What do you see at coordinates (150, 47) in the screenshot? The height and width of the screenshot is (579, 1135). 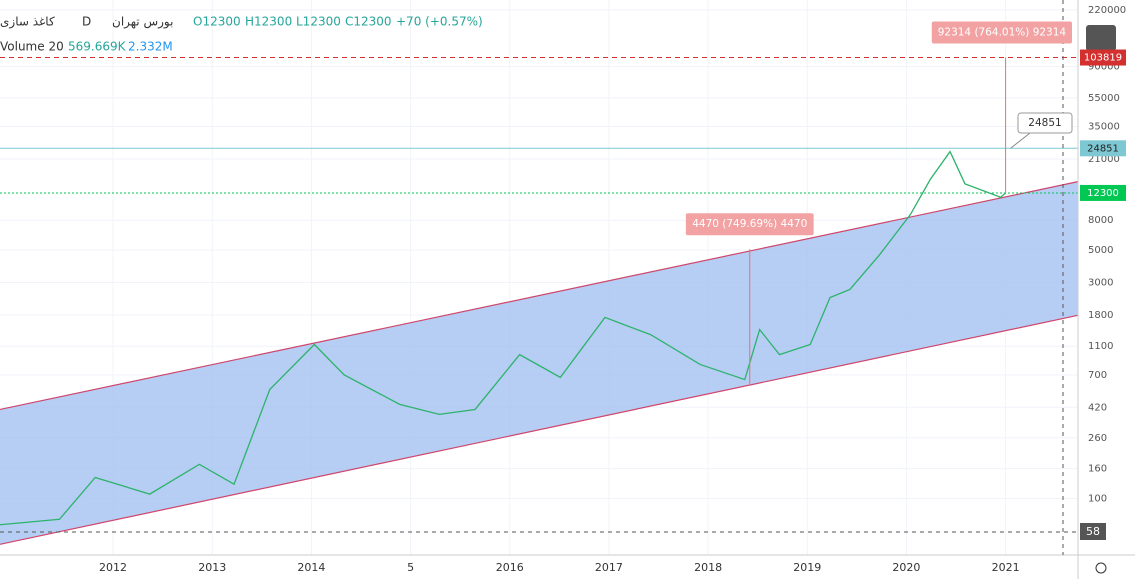 I see `volume-average: 2.332M` at bounding box center [150, 47].